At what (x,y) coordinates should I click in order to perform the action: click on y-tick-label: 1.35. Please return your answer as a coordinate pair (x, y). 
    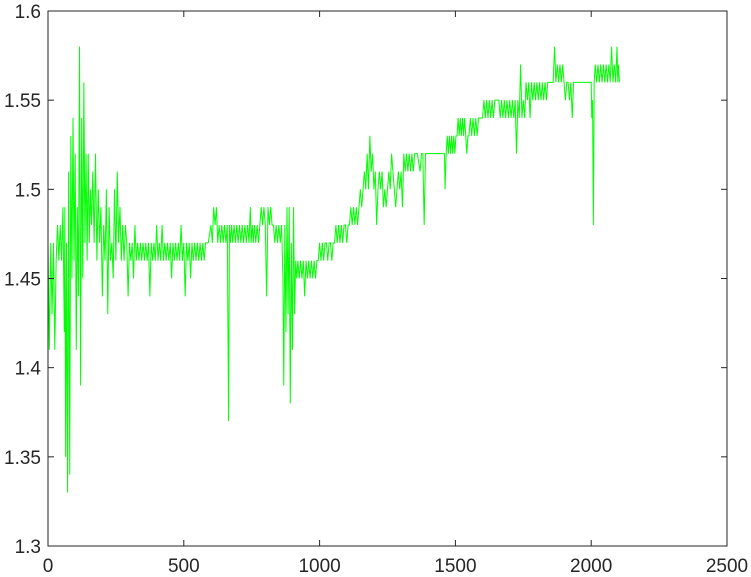
    Looking at the image, I should click on (22, 458).